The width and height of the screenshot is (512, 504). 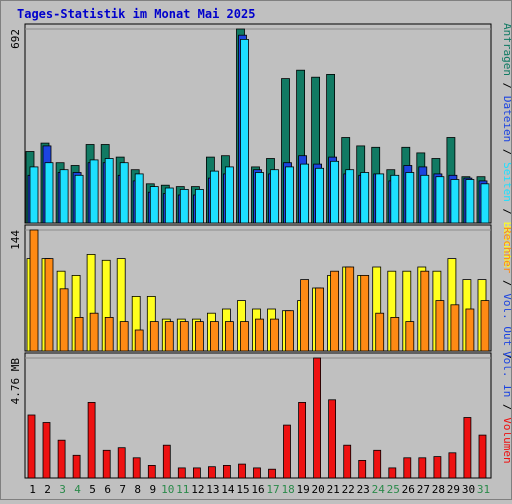 I want to click on right-legend-item: Besuche, so click(x=506, y=241).